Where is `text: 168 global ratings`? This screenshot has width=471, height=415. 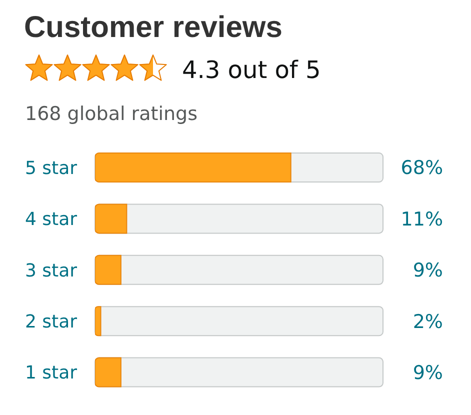
text: 168 global ratings is located at coordinates (111, 114).